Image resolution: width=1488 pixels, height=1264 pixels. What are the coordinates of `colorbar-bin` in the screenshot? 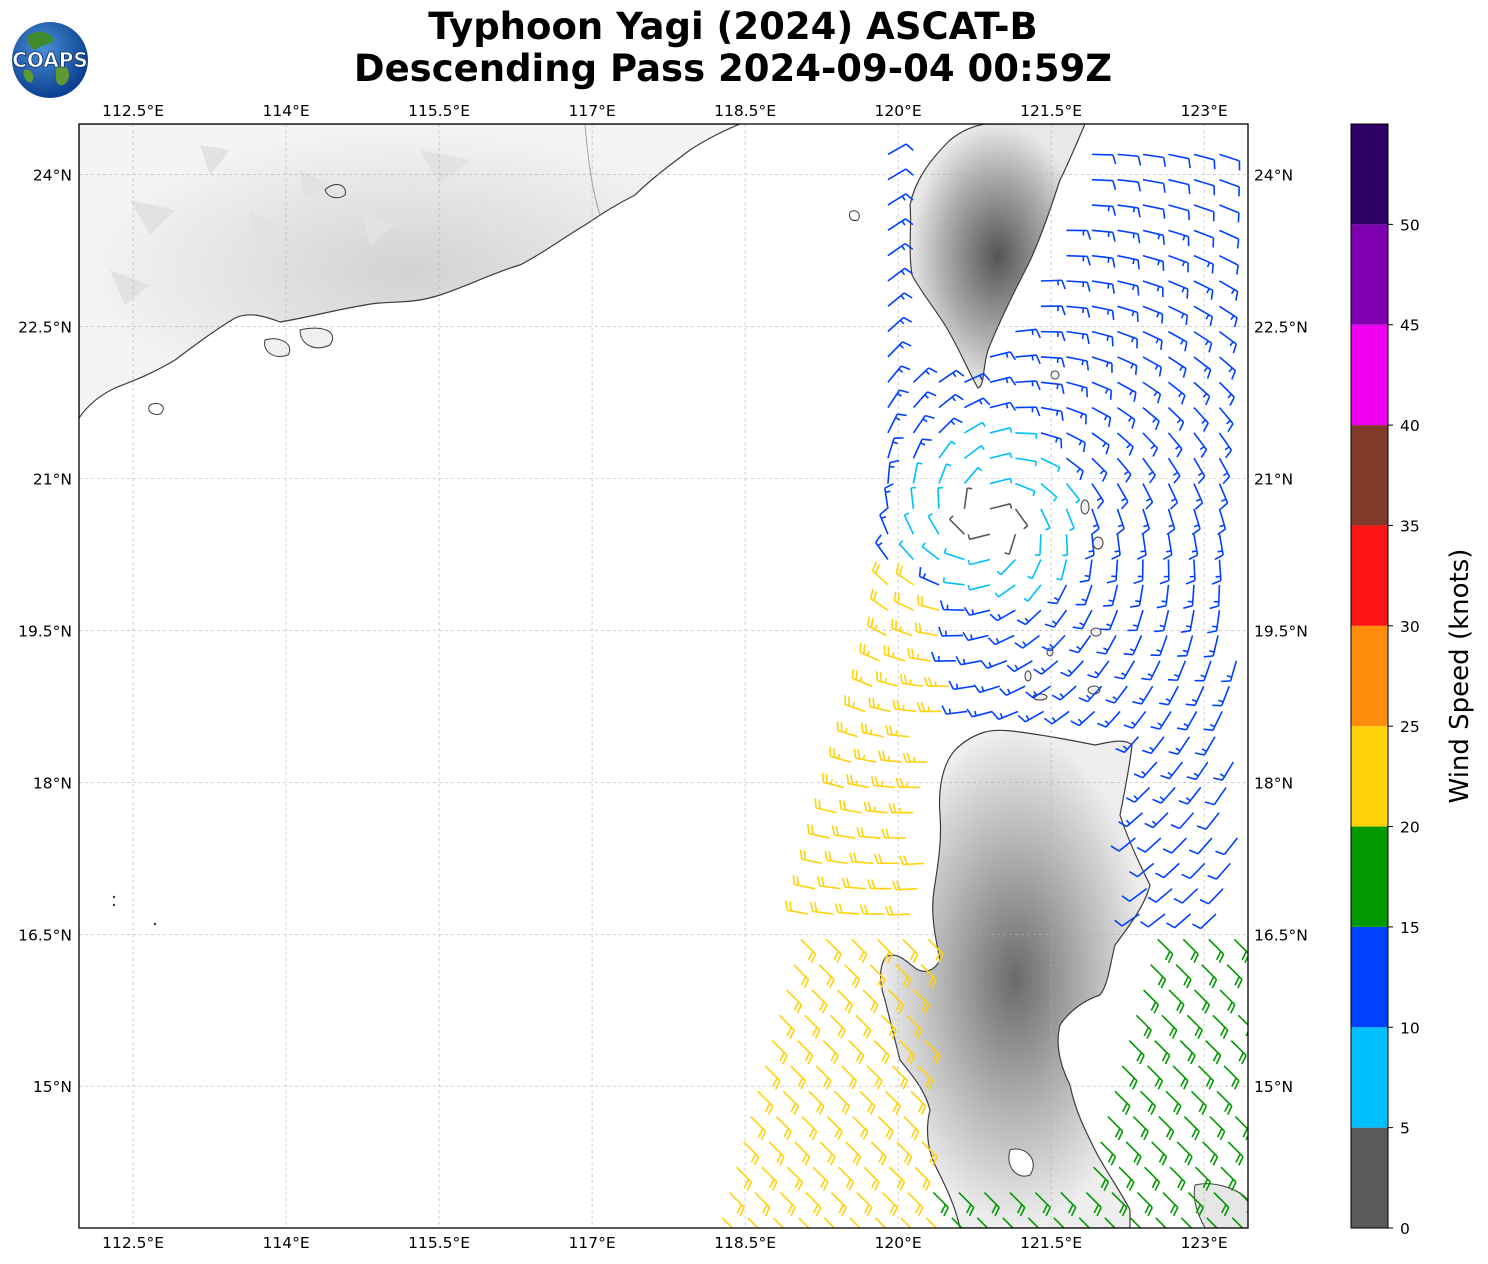 It's located at (1369, 575).